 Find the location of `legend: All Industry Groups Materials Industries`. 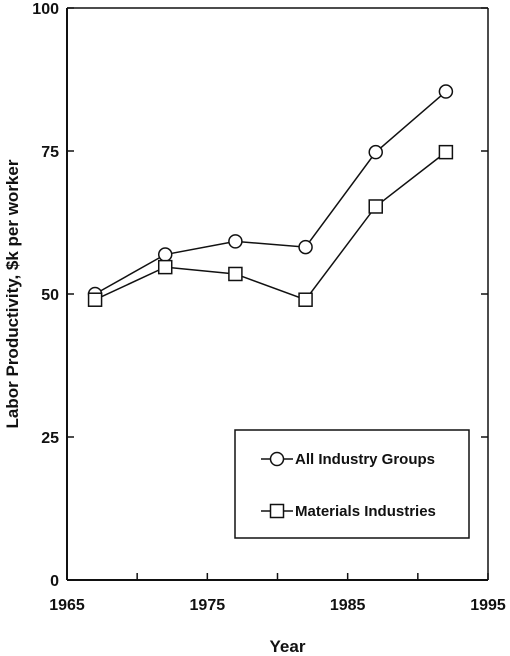

legend: All Industry Groups Materials Industries is located at coordinates (352, 484).